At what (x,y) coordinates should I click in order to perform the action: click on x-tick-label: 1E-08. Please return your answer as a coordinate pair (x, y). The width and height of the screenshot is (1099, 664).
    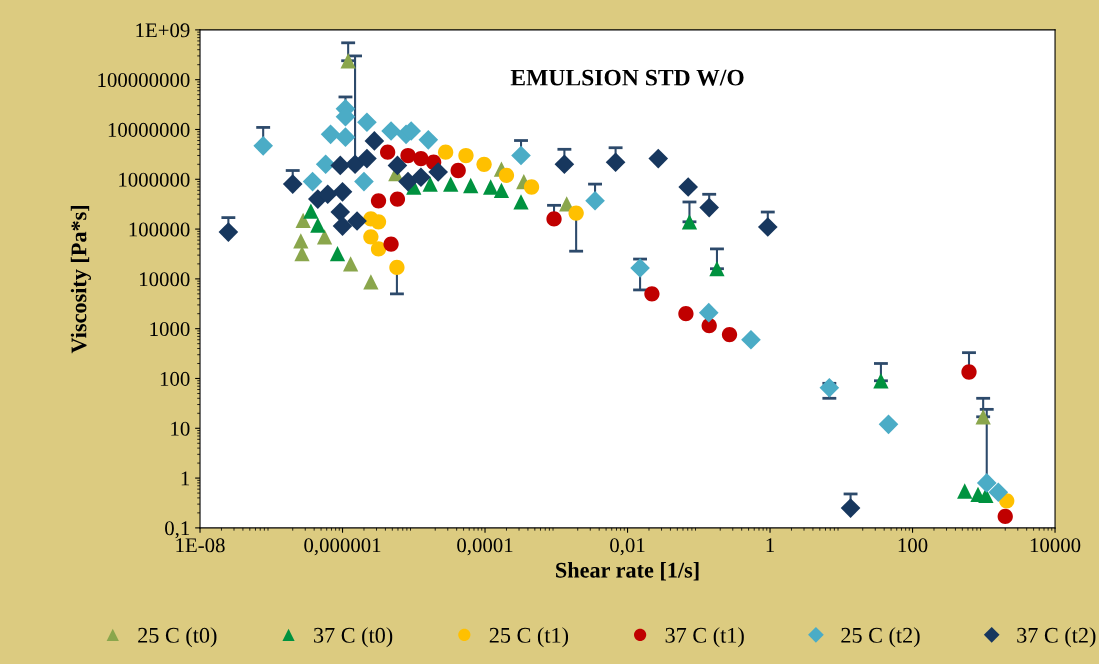
    Looking at the image, I should click on (200, 545).